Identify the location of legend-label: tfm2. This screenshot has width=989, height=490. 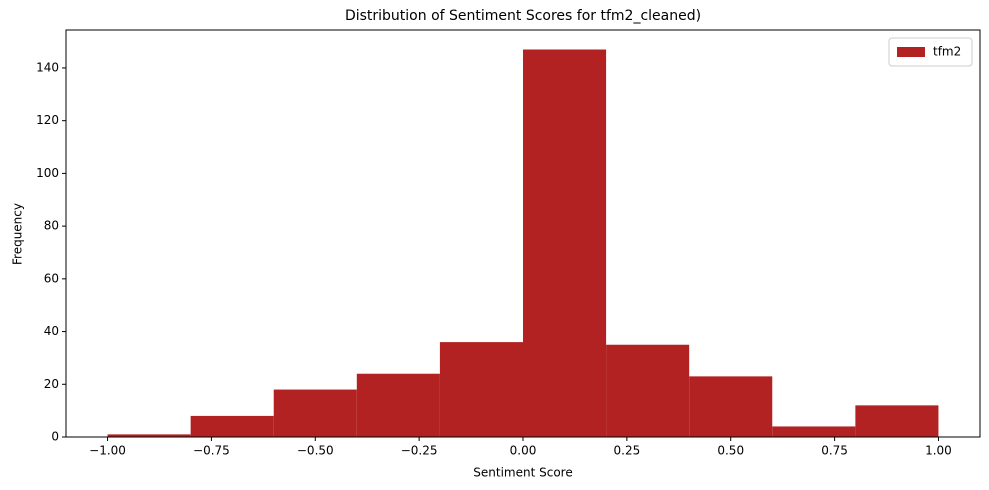
(947, 52).